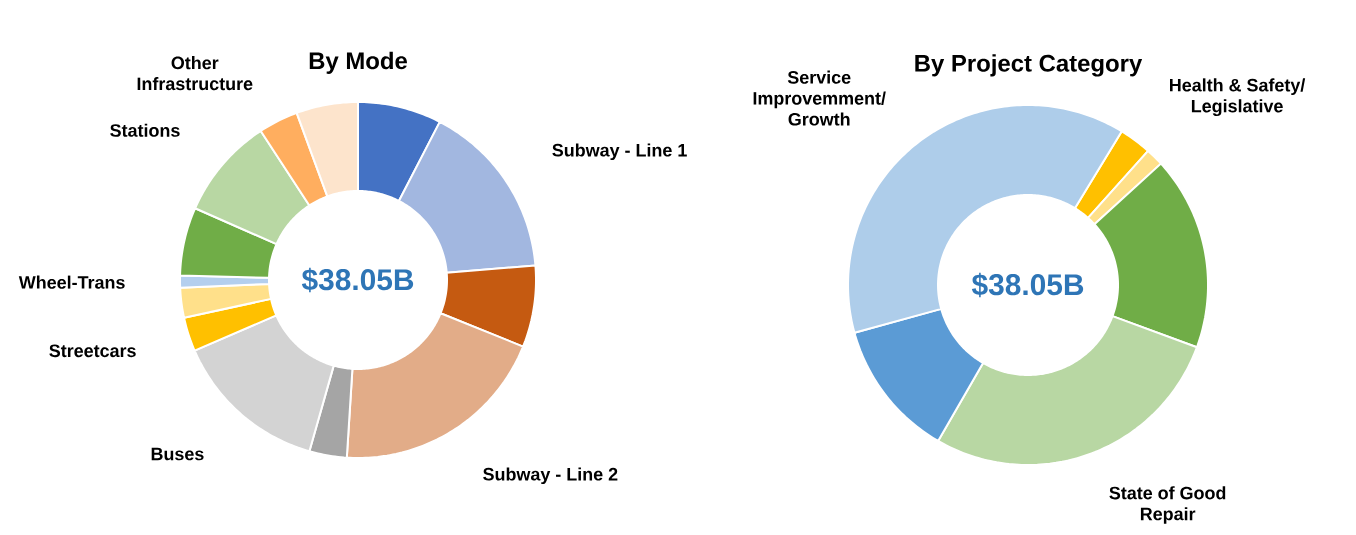 This screenshot has height=535, width=1356. What do you see at coordinates (358, 62) in the screenshot?
I see `chart-title: By Mode` at bounding box center [358, 62].